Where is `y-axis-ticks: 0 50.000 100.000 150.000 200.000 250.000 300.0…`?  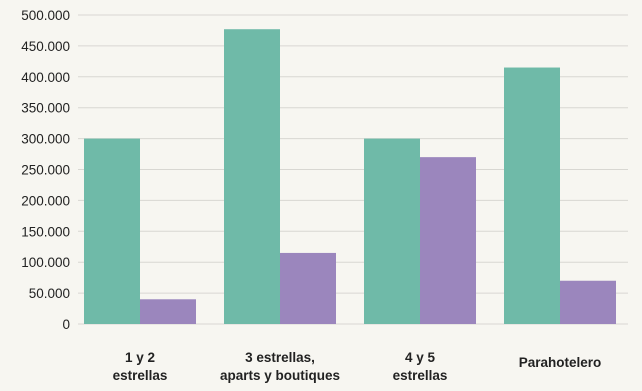
y-axis-ticks: 0 50.000 100.000 150.000 200.000 250.000 300.0… is located at coordinates (45, 170).